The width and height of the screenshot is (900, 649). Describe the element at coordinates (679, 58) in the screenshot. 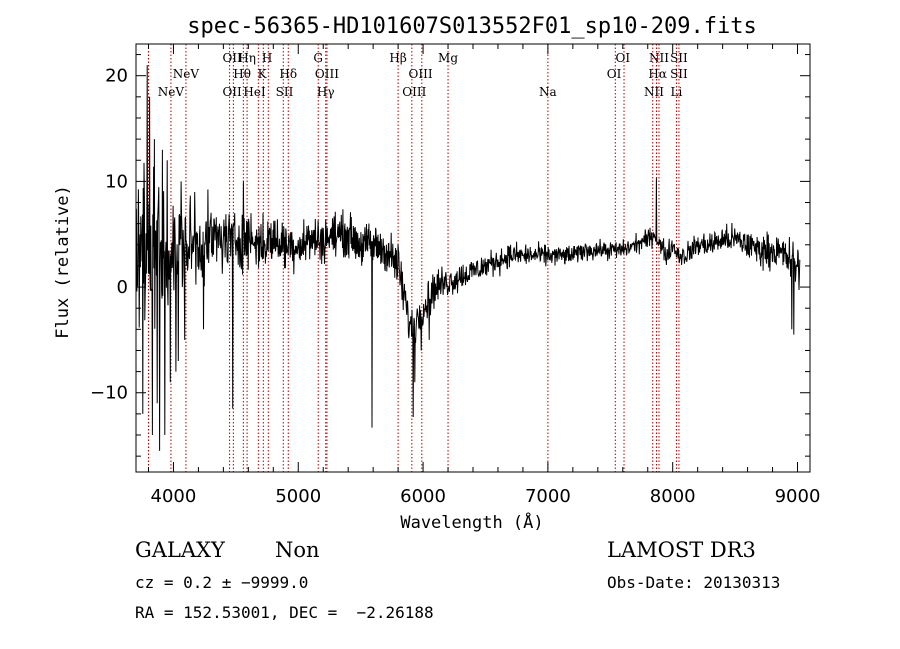

I see `line-label-24: SII` at that location.